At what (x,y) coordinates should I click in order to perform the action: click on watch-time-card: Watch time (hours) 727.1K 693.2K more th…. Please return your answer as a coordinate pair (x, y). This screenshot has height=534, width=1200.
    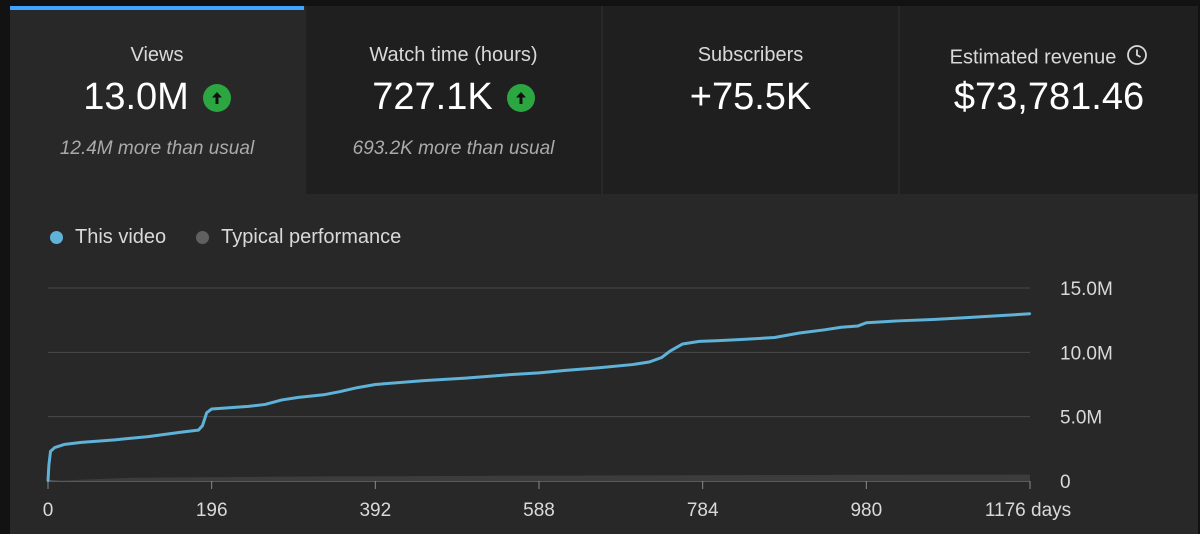
    Looking at the image, I should click on (453, 100).